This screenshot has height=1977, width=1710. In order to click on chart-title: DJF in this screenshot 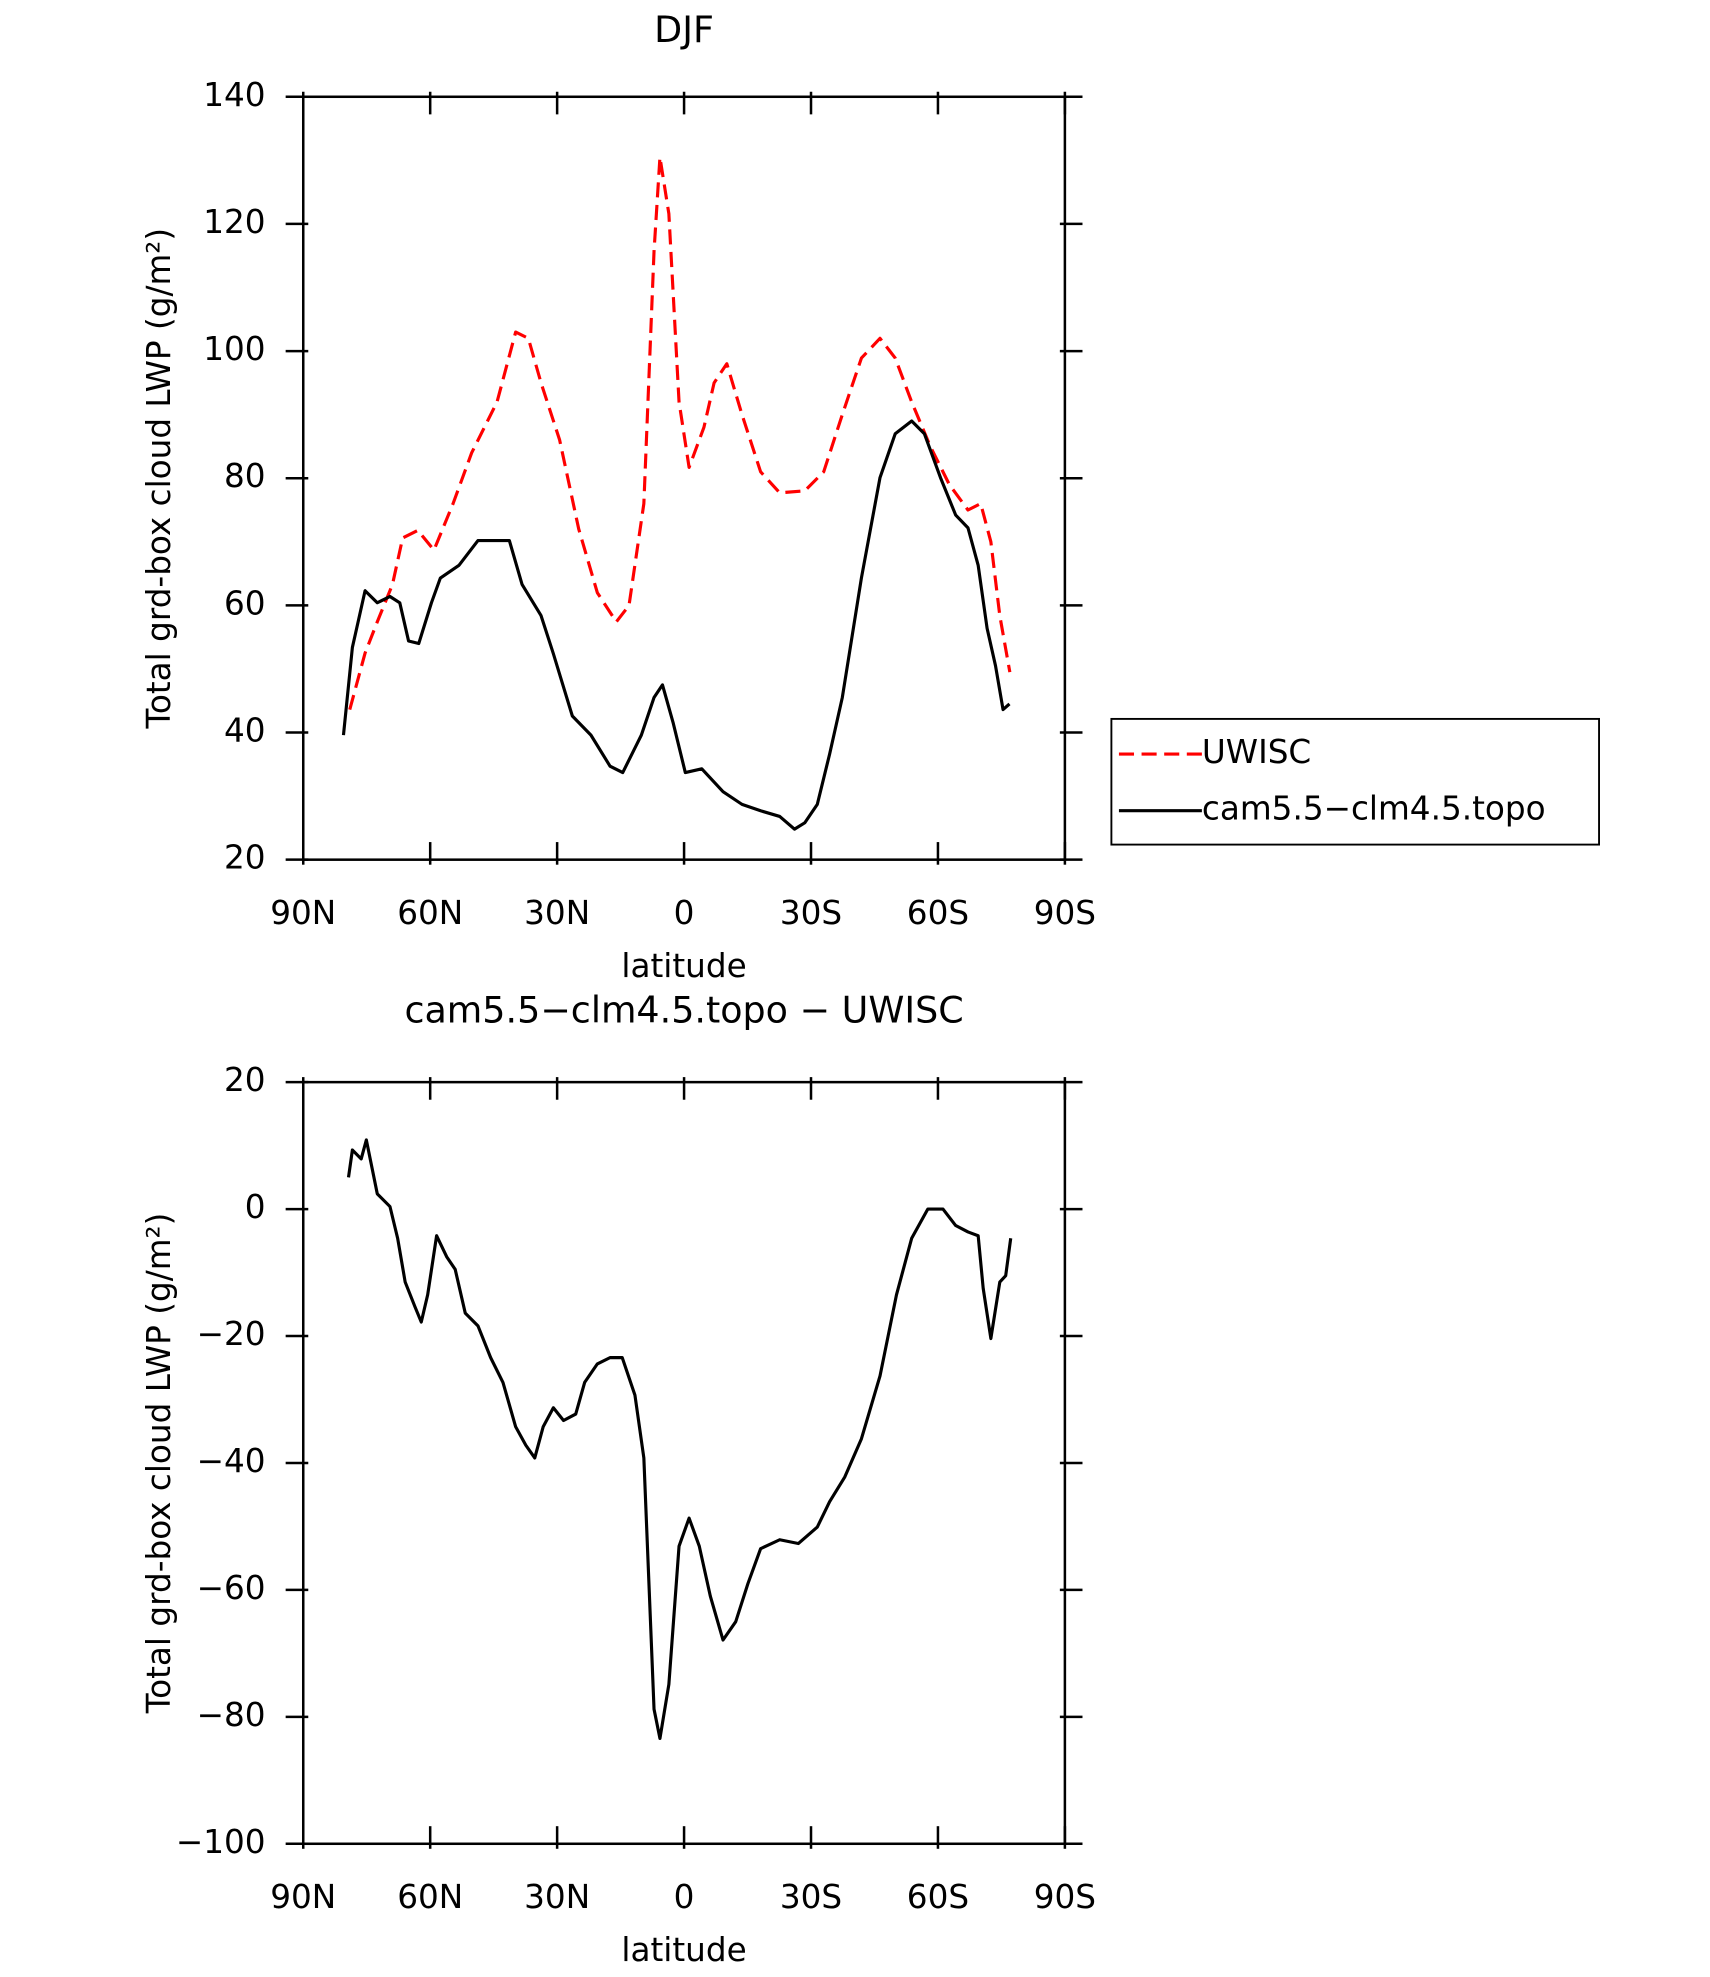, I will do `click(684, 29)`.